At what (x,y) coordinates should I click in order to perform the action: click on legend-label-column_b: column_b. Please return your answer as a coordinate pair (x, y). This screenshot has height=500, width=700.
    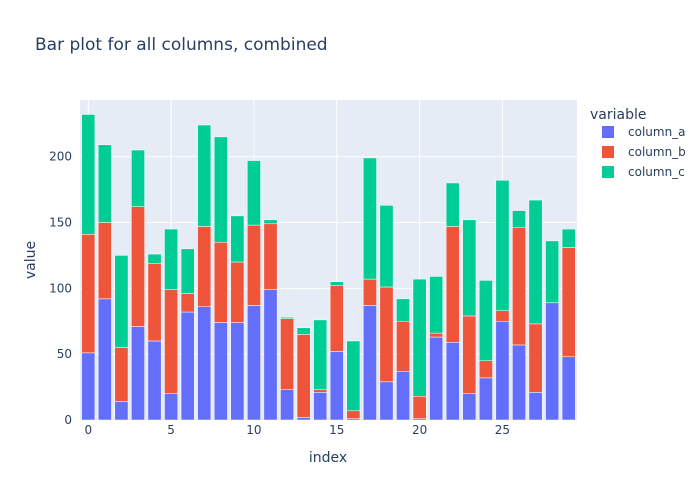
    Looking at the image, I should click on (657, 152).